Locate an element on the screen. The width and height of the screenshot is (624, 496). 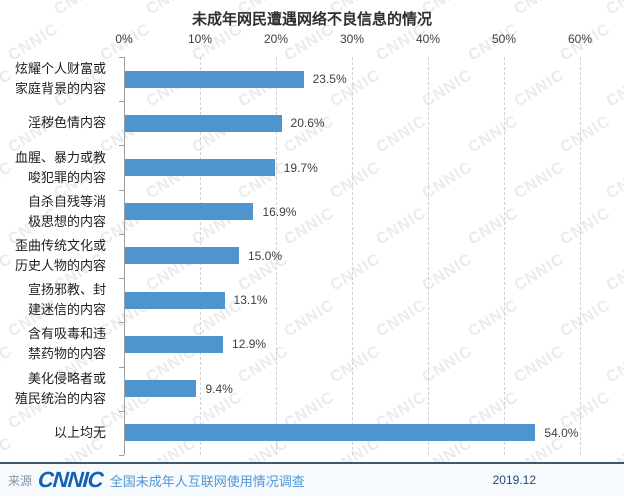
x-tick-label: 20% is located at coordinates (276, 39).